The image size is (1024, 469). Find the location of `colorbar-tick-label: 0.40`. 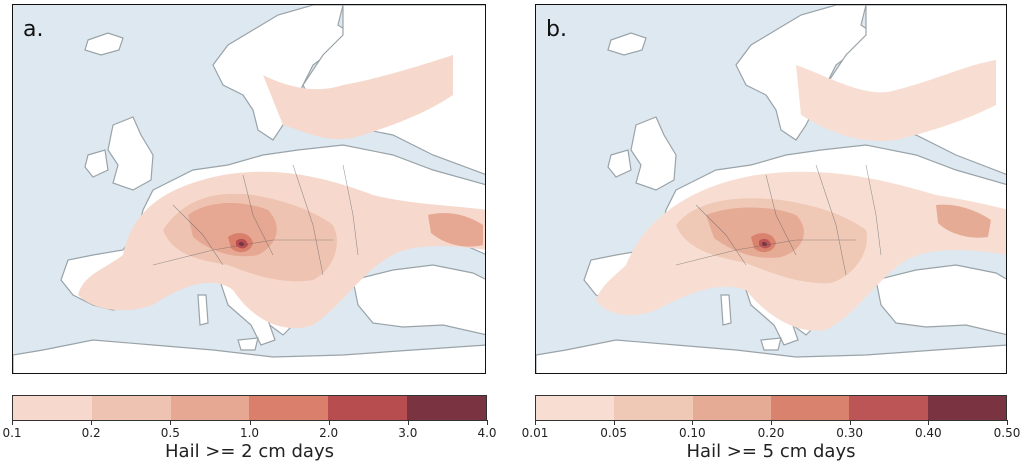

colorbar-tick-label: 0.40 is located at coordinates (928, 433).